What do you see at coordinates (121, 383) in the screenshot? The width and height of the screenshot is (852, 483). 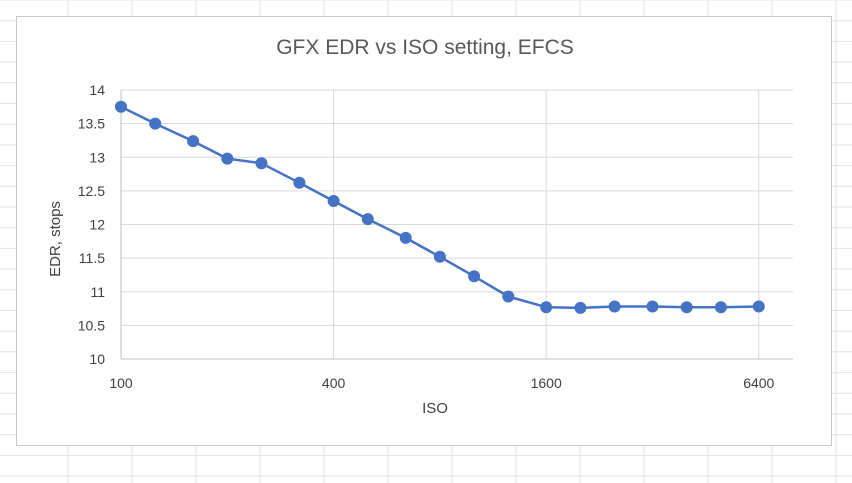 I see `x-tick-label: 100` at bounding box center [121, 383].